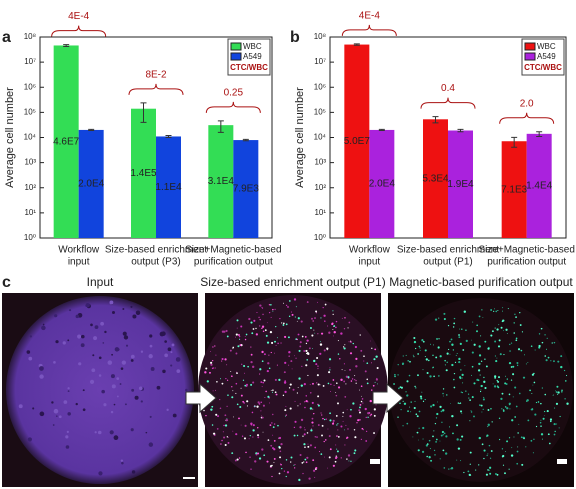 The height and width of the screenshot is (489, 576). Describe the element at coordinates (233, 262) in the screenshot. I see `x-tick-label: purification output` at that location.